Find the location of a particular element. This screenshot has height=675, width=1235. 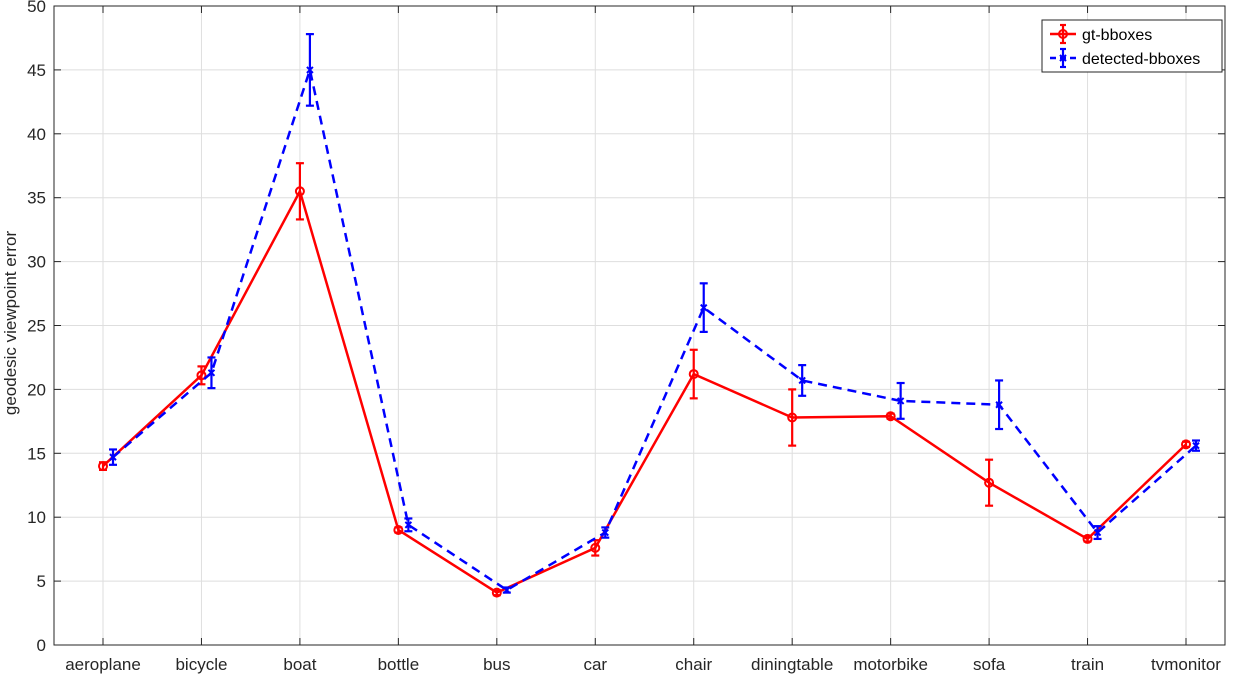

legend-entry-gt-bboxes: gt-bboxes is located at coordinates (1101, 34).